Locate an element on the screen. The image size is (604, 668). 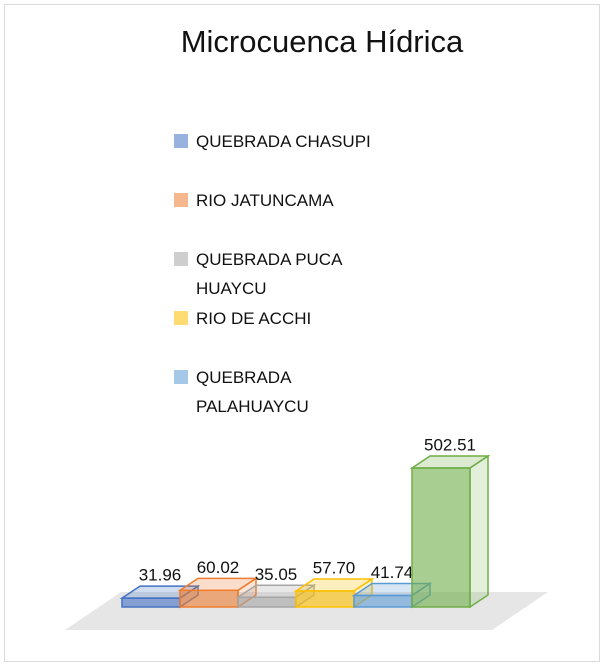
data-label: 57.70 is located at coordinates (334, 568).